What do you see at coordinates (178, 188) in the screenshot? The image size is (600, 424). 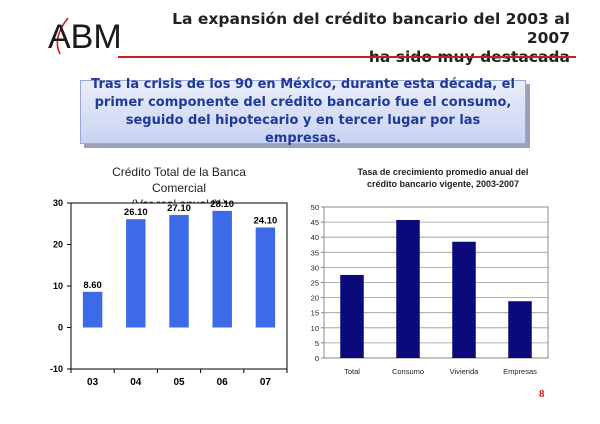 I see `chart1-title-line: Comercial` at bounding box center [178, 188].